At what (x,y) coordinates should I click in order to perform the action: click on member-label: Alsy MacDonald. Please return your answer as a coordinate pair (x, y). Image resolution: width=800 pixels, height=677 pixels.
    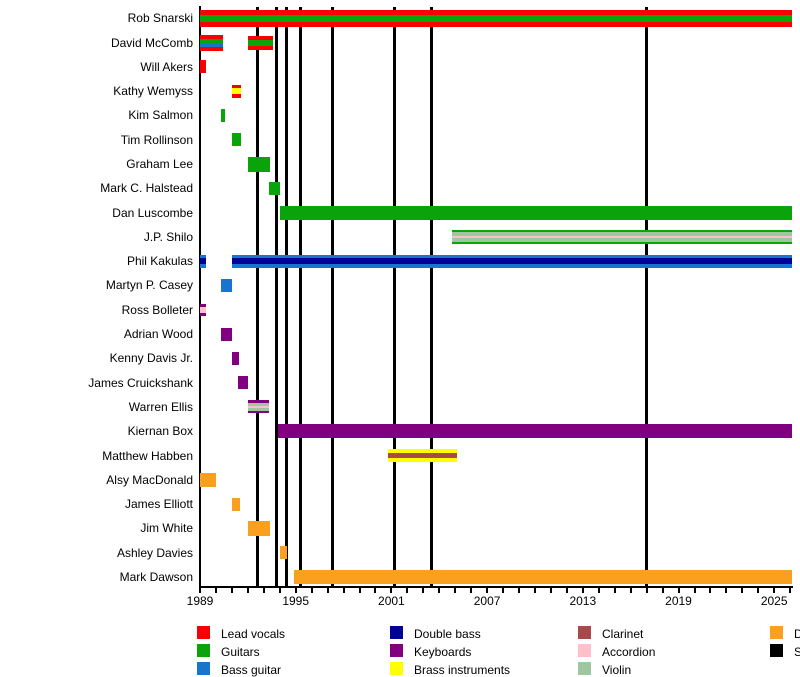
    Looking at the image, I should click on (149, 479).